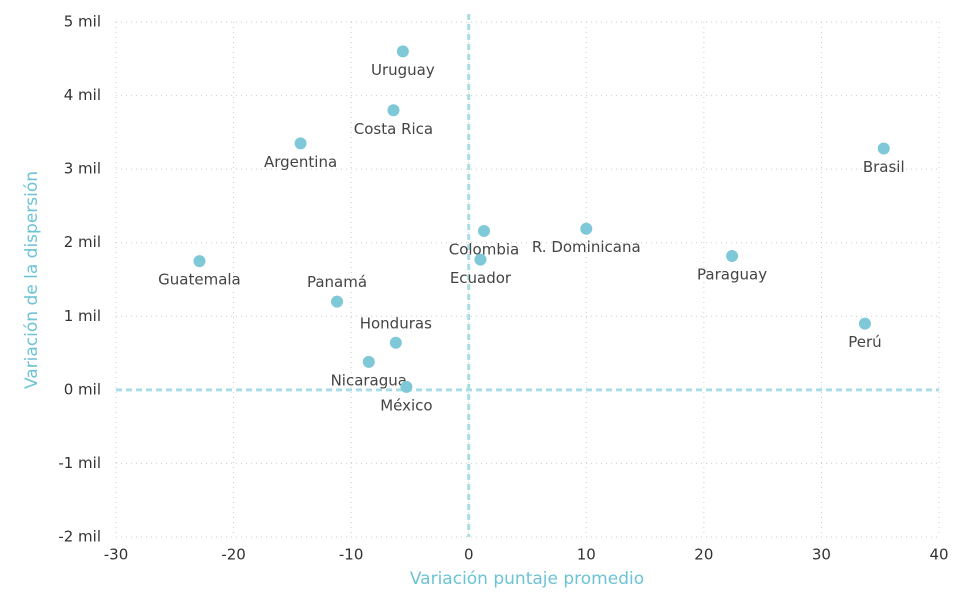 The image size is (962, 600). What do you see at coordinates (82, 95) in the screenshot?
I see `y-tick-label: 4 mil` at bounding box center [82, 95].